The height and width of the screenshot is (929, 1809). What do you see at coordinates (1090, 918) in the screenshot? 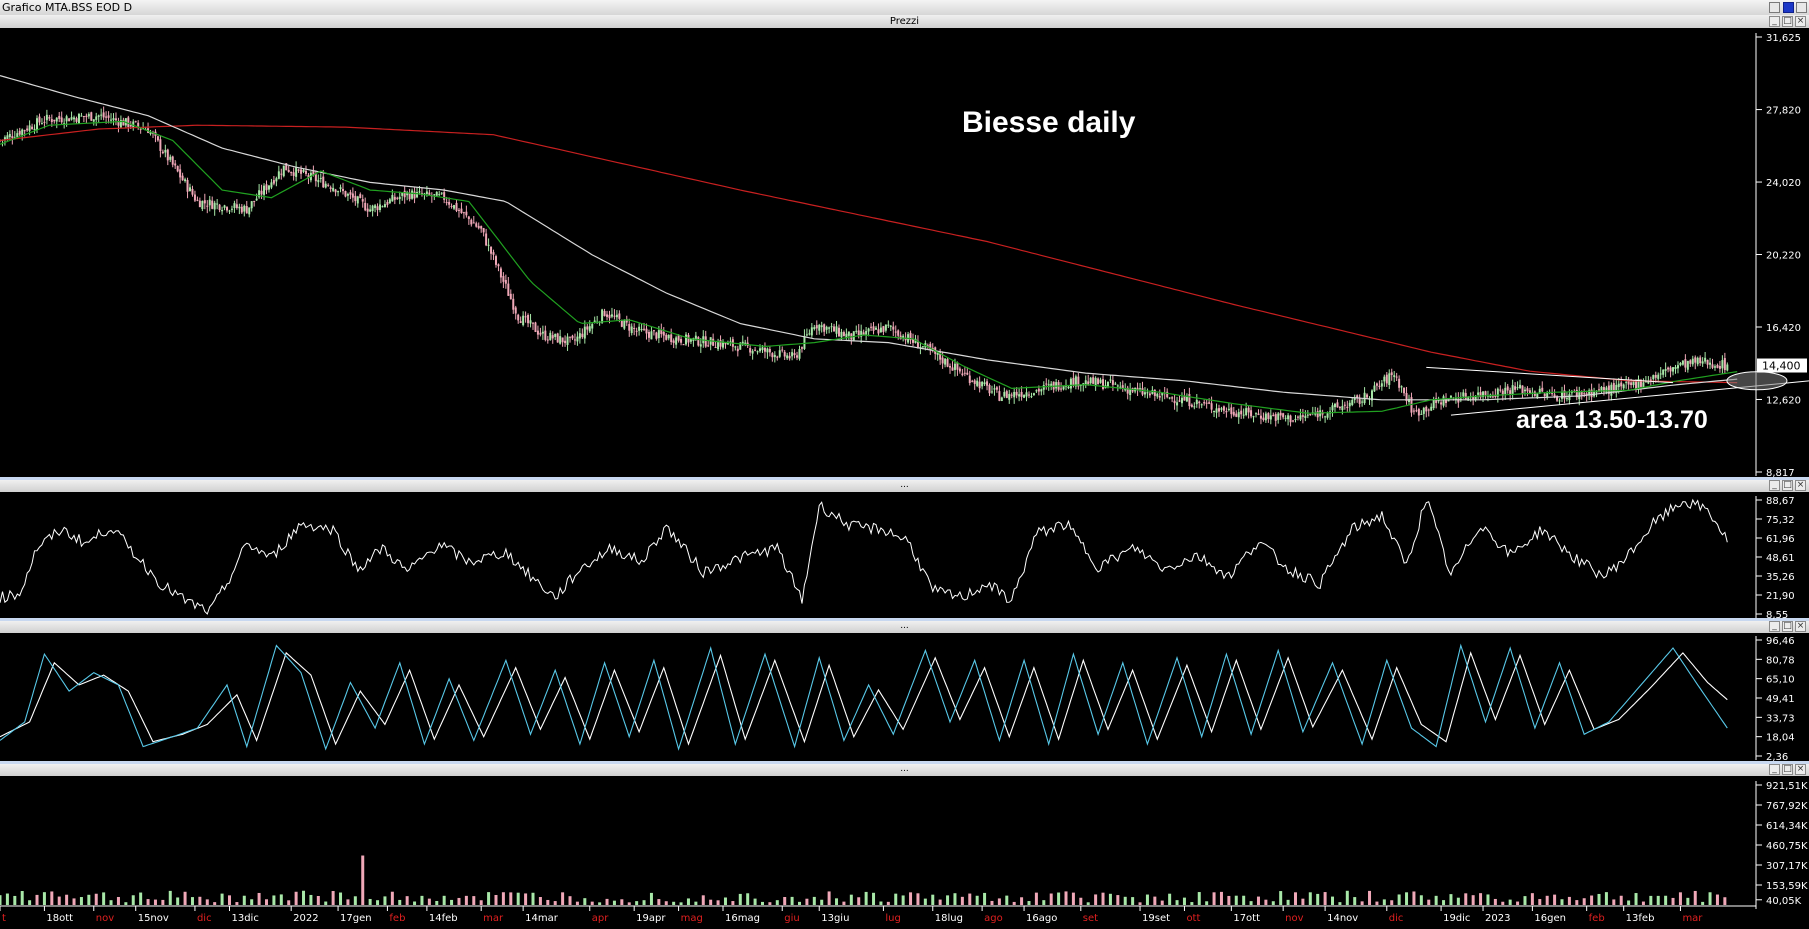
I see `x-tick-label: set` at bounding box center [1090, 918].